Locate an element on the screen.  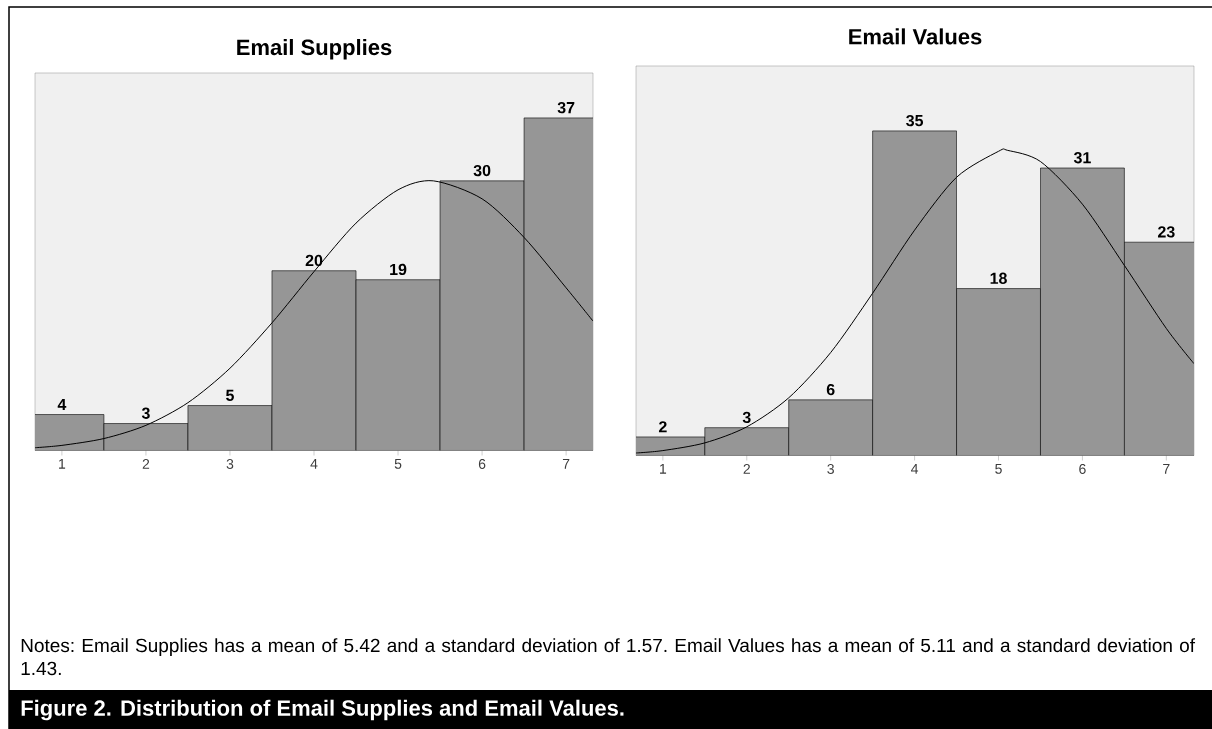
data-label: 23 is located at coordinates (1166, 232).